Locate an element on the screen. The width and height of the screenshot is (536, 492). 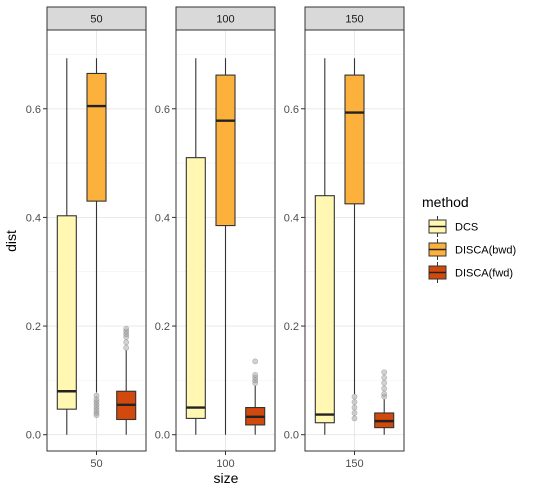
legend-item-DISCA(fwd): DISCA(fwd) is located at coordinates (470, 272).